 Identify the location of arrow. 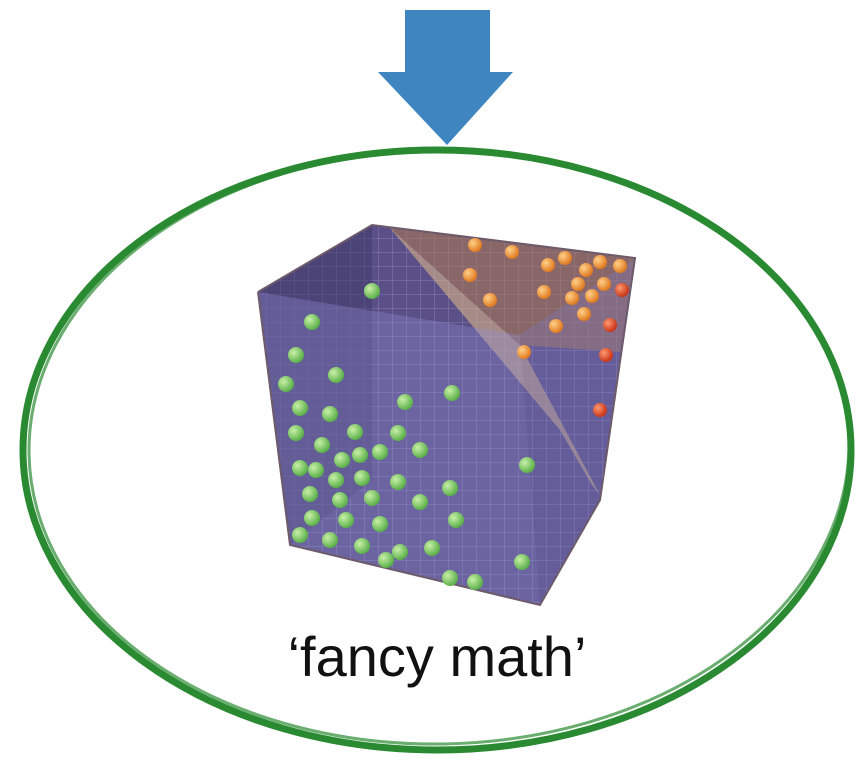
(445, 77).